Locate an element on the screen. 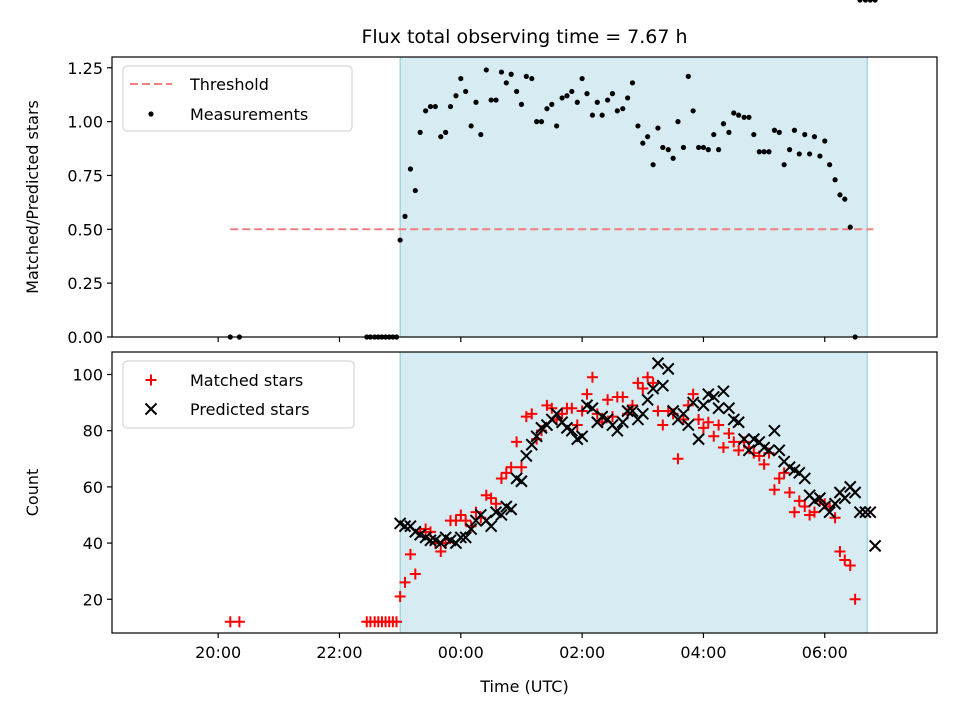 This screenshot has width=960, height=720. x-tick-label: 02:00 is located at coordinates (582, 652).